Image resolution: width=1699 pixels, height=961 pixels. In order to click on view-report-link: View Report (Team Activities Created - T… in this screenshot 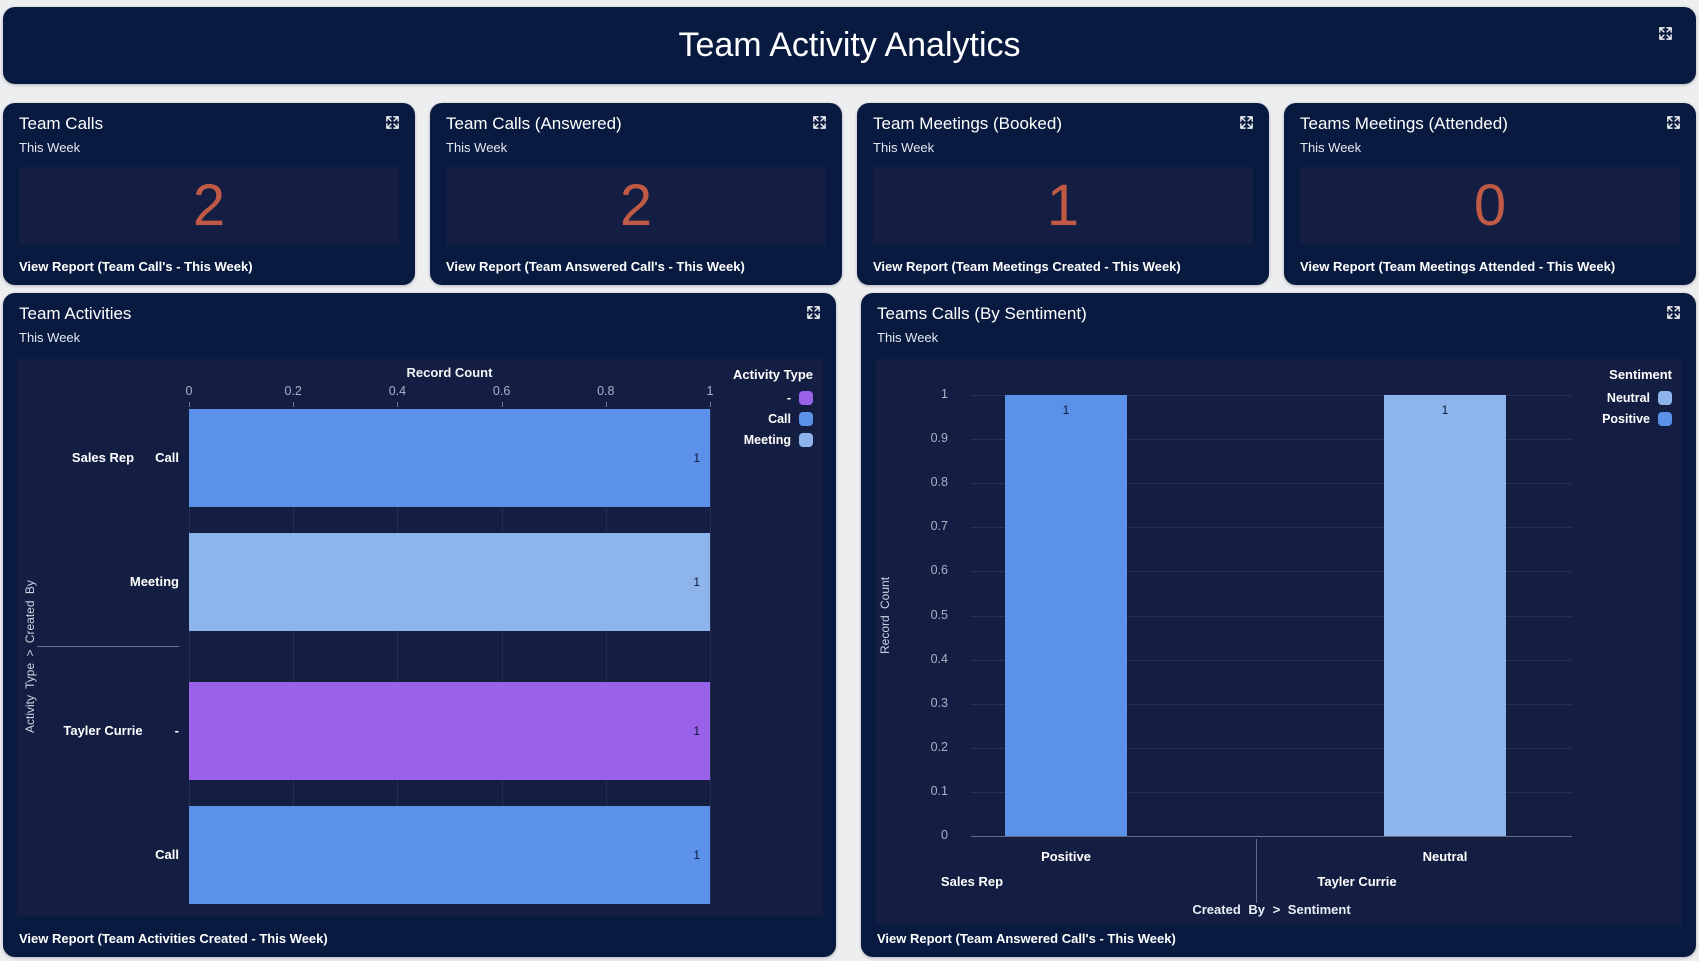, I will do `click(173, 938)`.